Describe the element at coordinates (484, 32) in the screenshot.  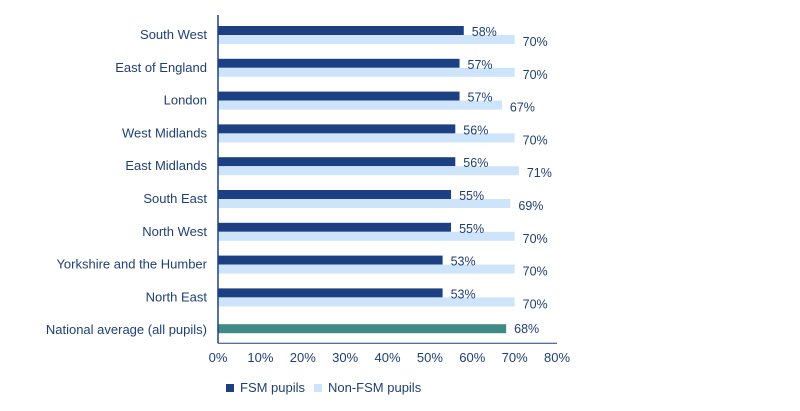
I see `data-label-fsm: 58%` at that location.